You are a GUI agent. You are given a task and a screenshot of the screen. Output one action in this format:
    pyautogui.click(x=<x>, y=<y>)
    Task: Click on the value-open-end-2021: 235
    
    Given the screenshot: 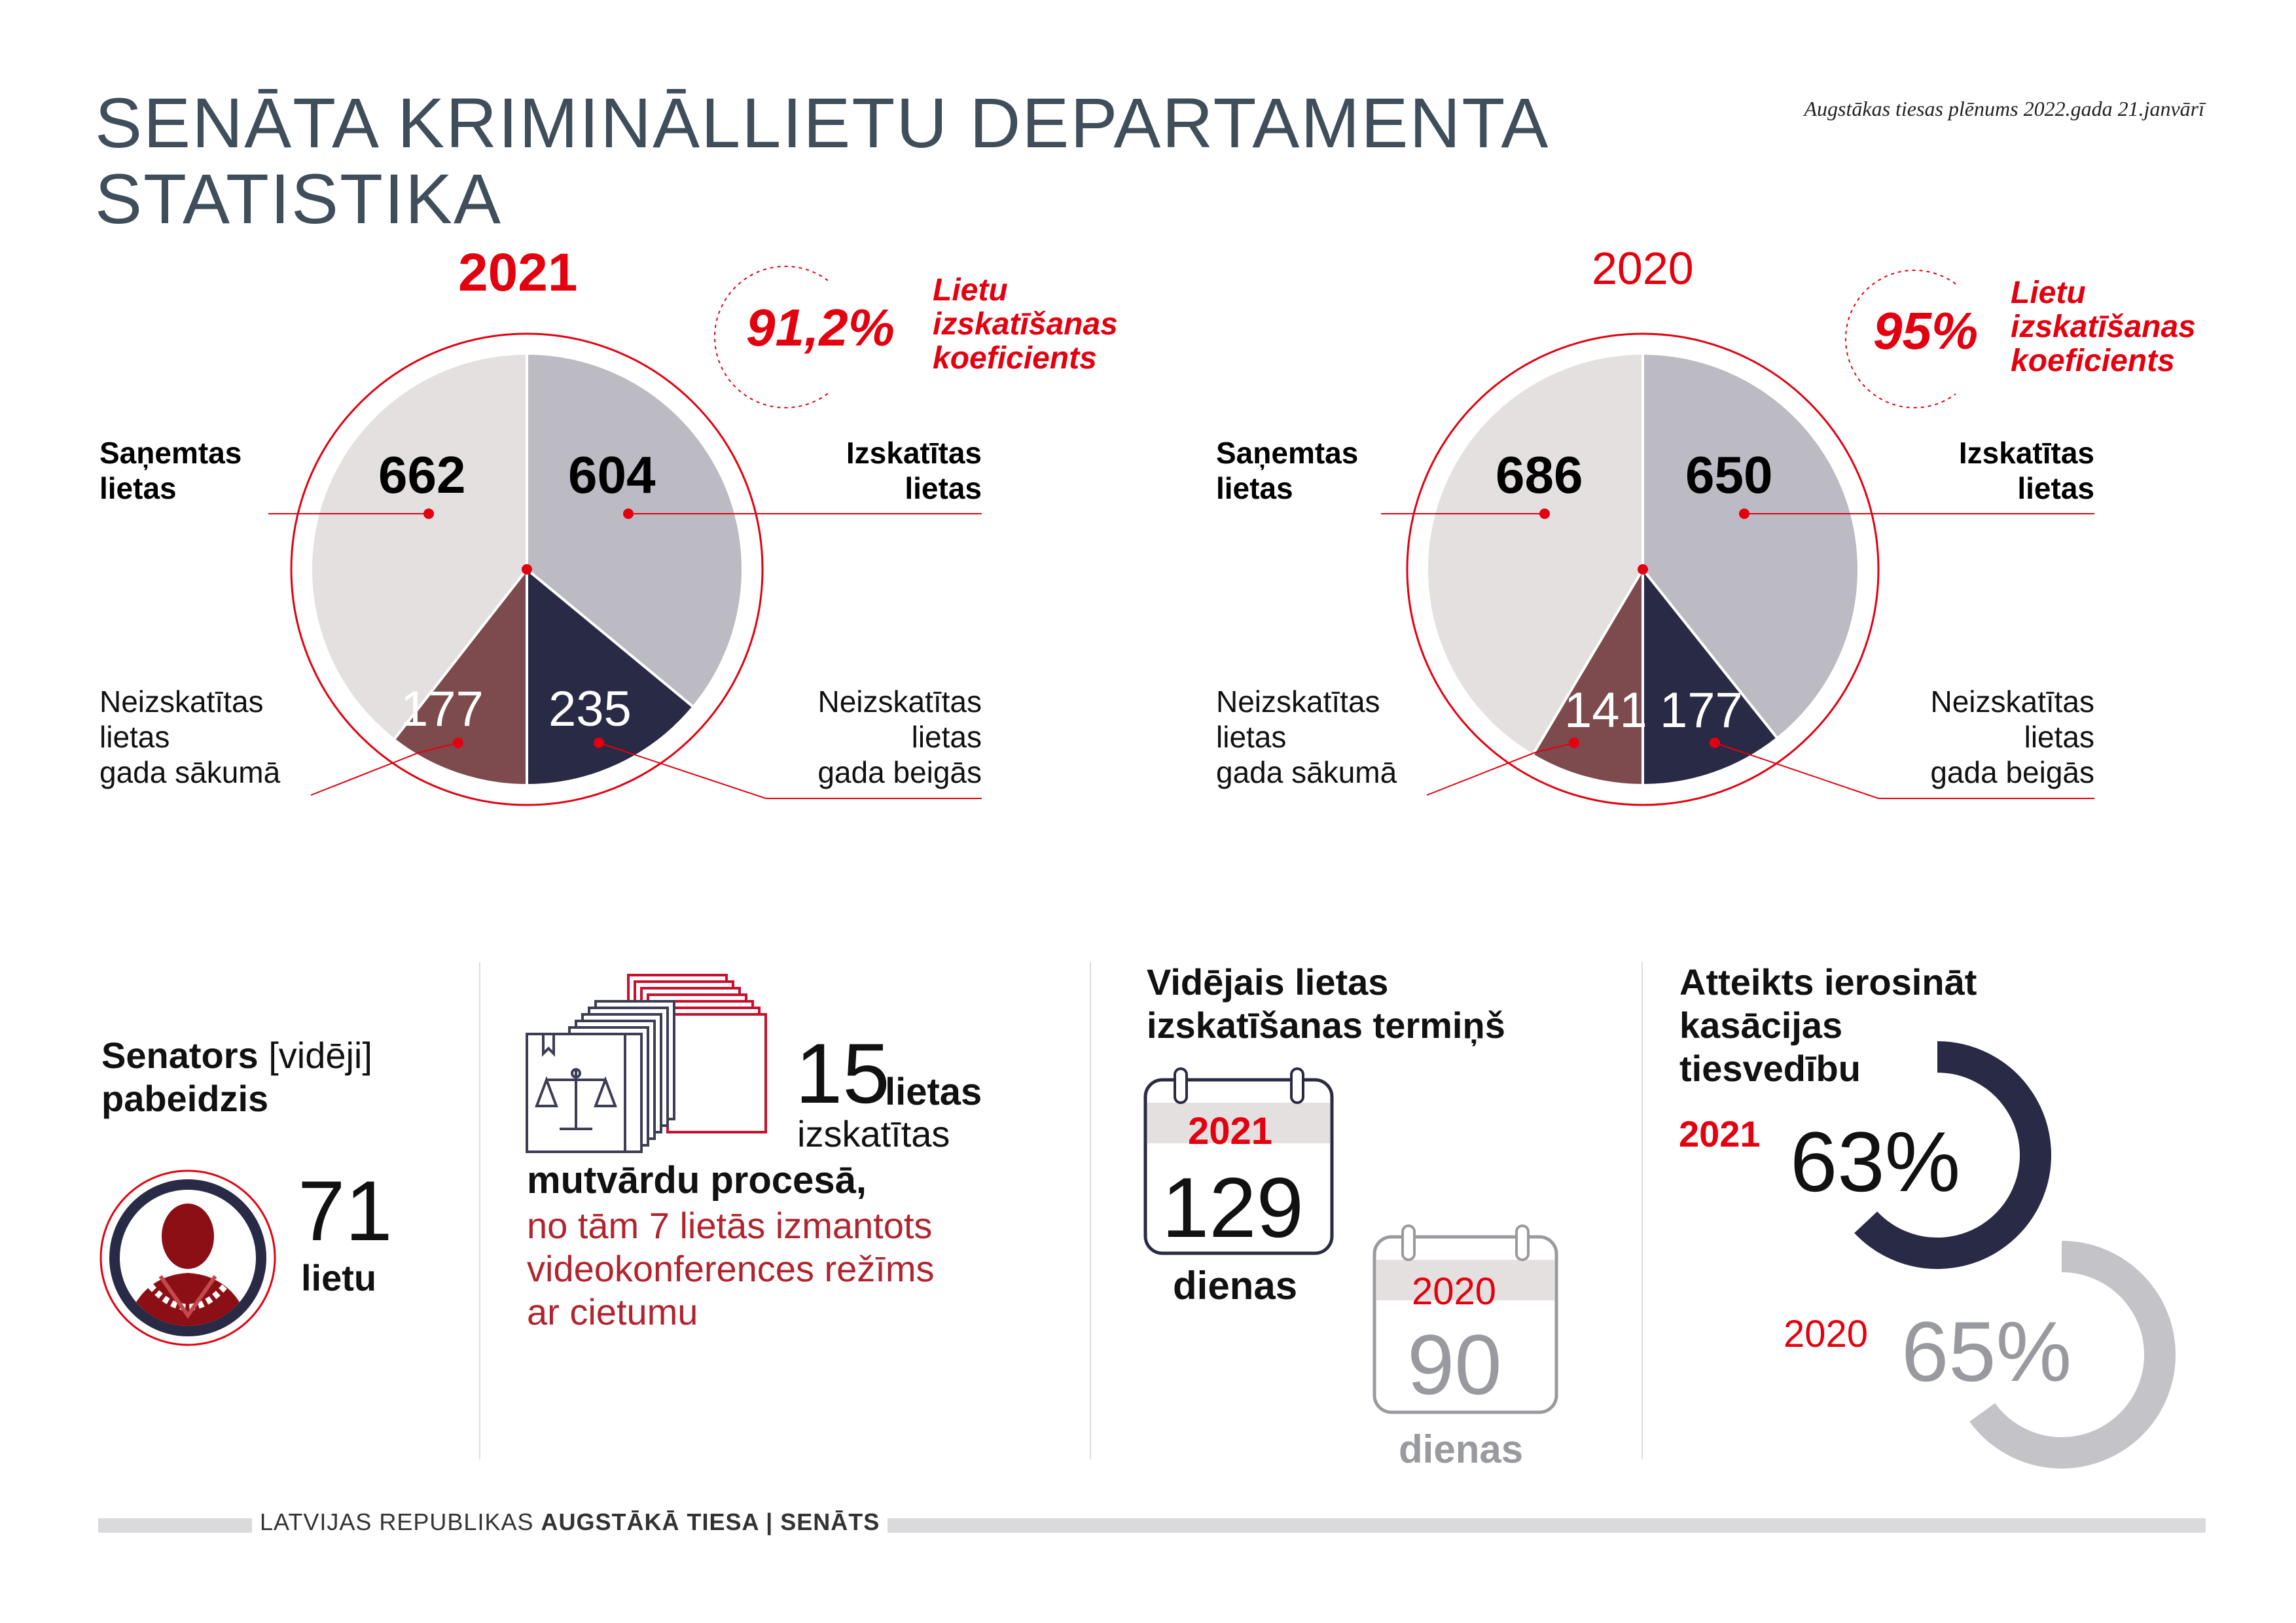 What is the action you would take?
    pyautogui.click(x=590, y=709)
    